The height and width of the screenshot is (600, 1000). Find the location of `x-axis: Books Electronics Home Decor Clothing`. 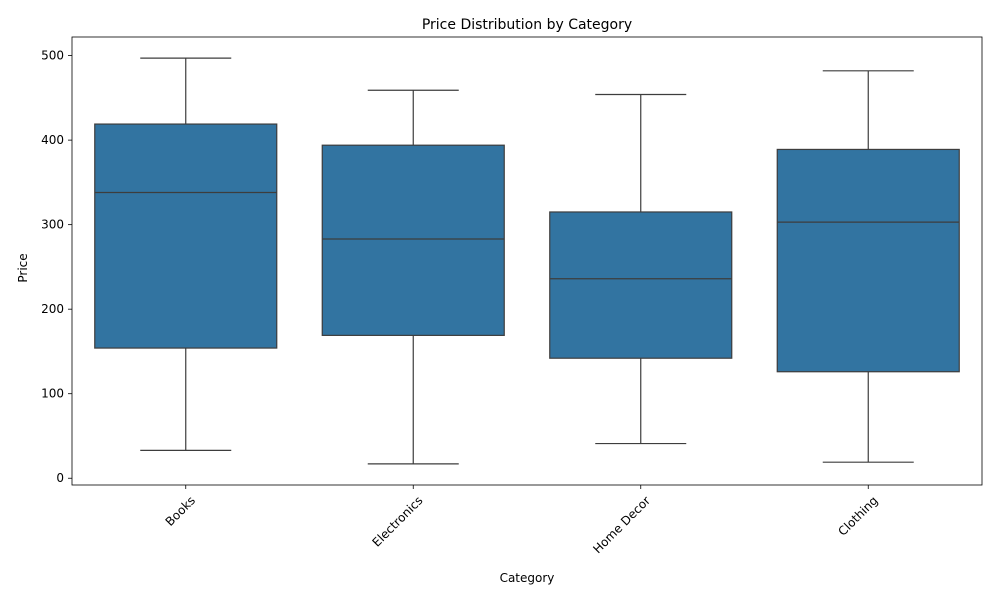

x-axis: Books Electronics Home Decor Clothing is located at coordinates (522, 520).